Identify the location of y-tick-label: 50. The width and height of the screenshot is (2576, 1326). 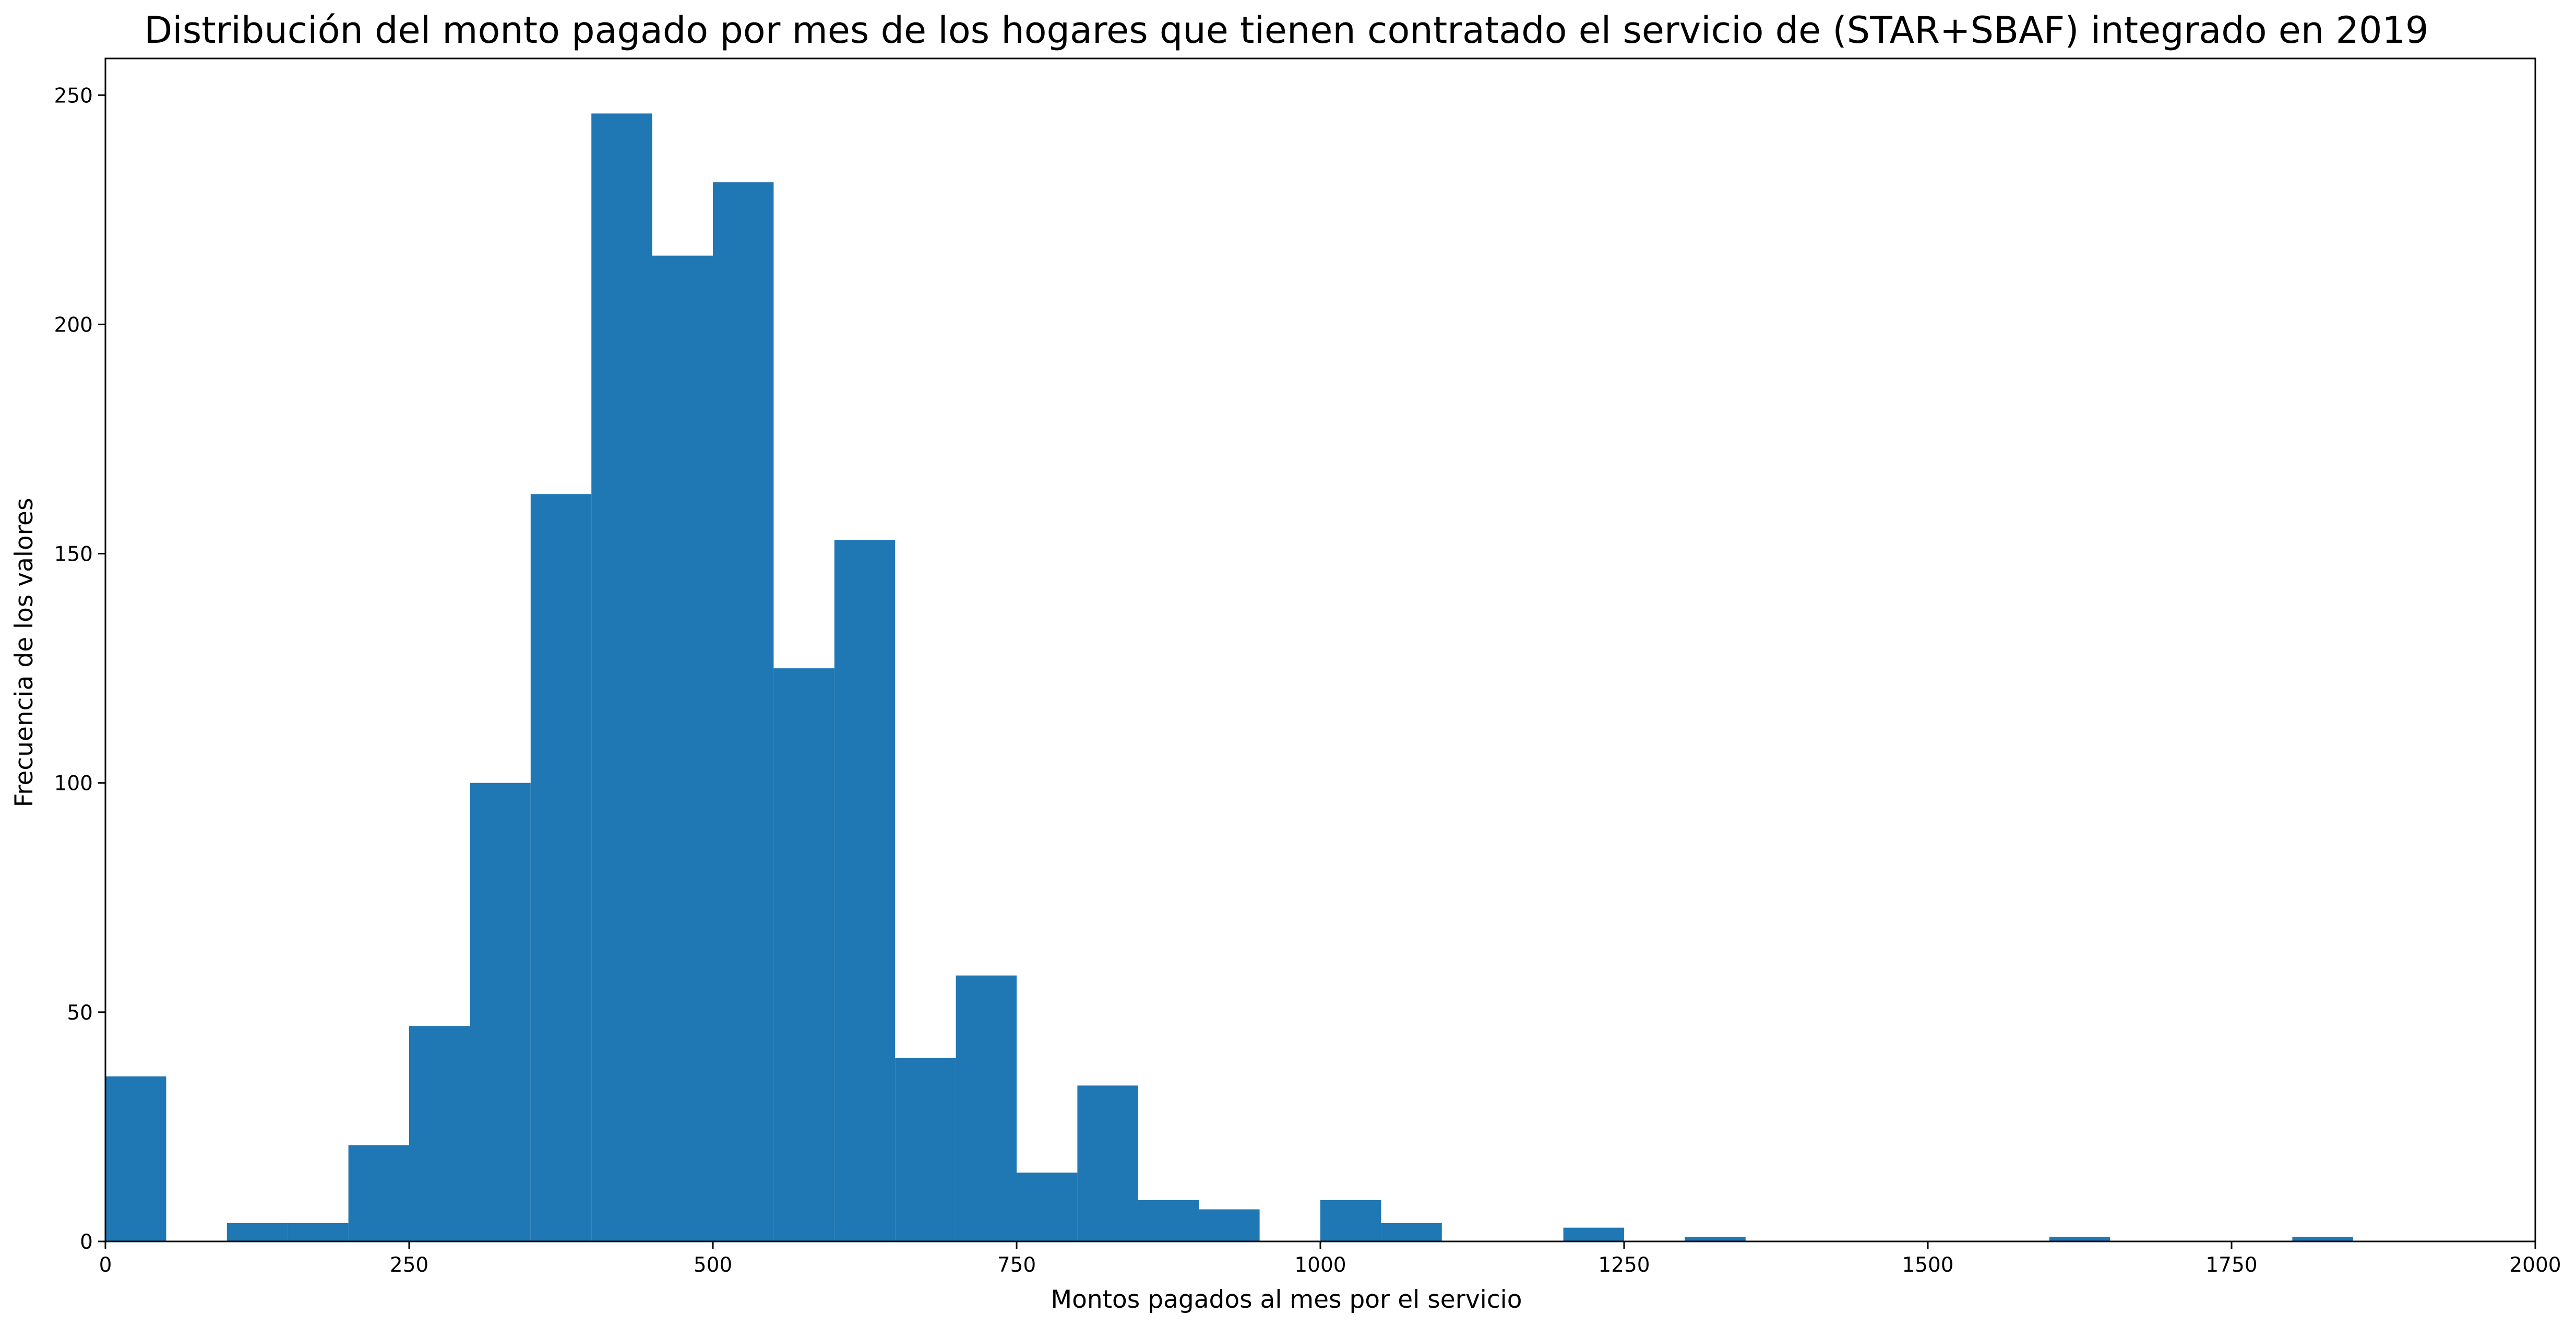
(80, 1013).